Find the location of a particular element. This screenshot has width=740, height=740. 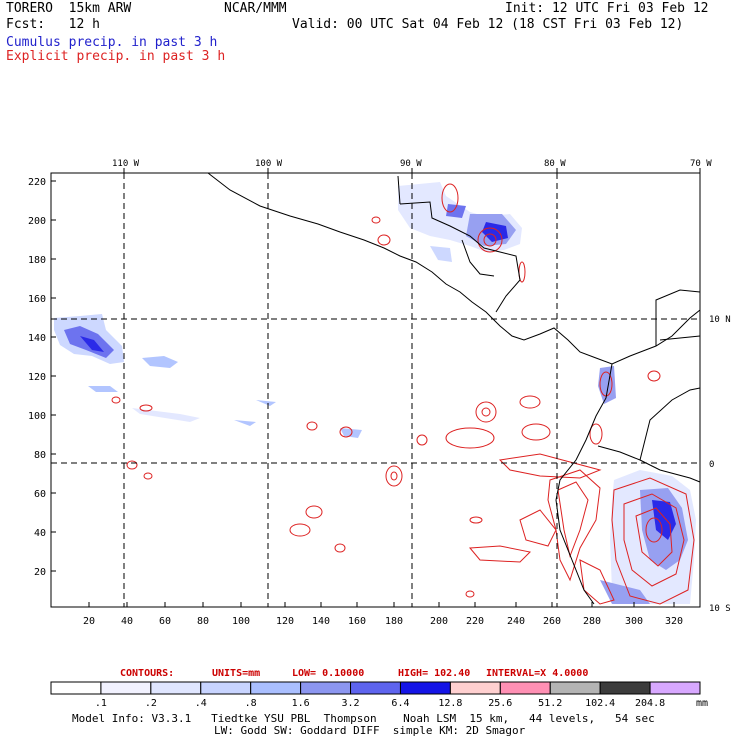

init-time: Init: 12 UTC Fri 03 Feb 12 is located at coordinates (607, 8).